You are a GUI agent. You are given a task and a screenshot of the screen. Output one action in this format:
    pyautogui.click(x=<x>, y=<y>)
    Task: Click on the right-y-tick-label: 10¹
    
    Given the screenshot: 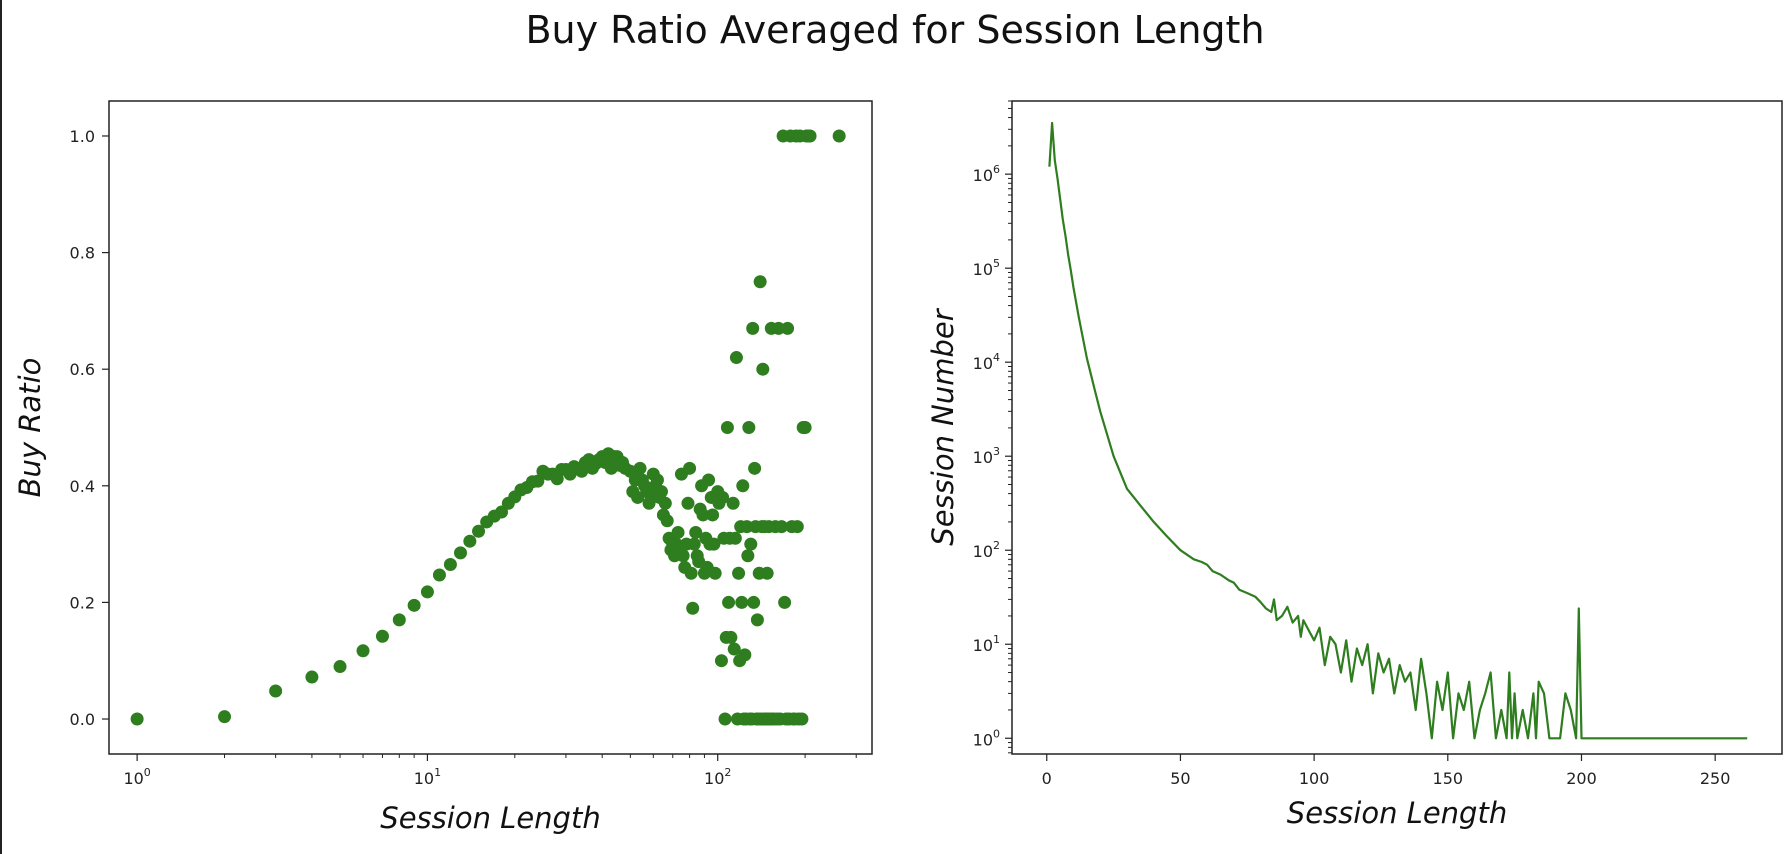 What is the action you would take?
    pyautogui.click(x=986, y=644)
    